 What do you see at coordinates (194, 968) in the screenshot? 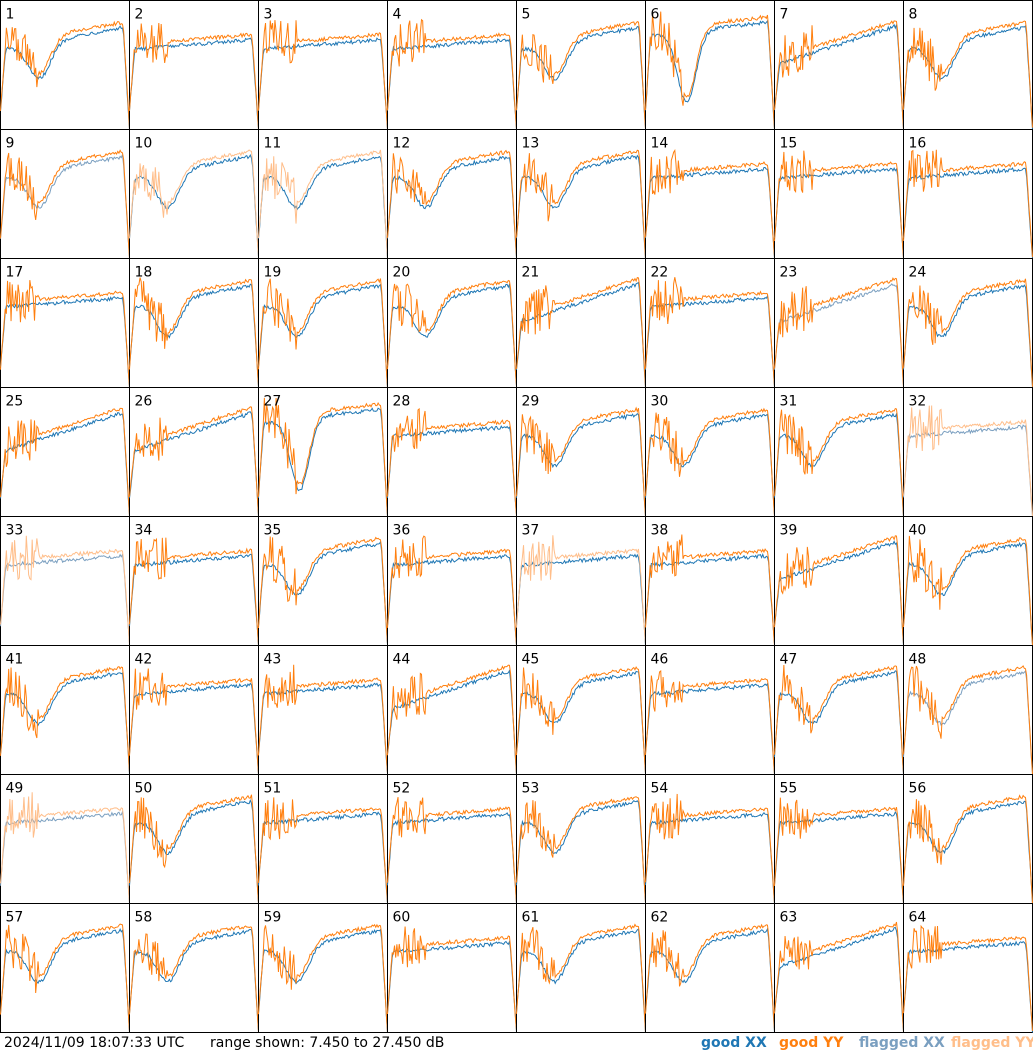
I see `panel-58: 58` at bounding box center [194, 968].